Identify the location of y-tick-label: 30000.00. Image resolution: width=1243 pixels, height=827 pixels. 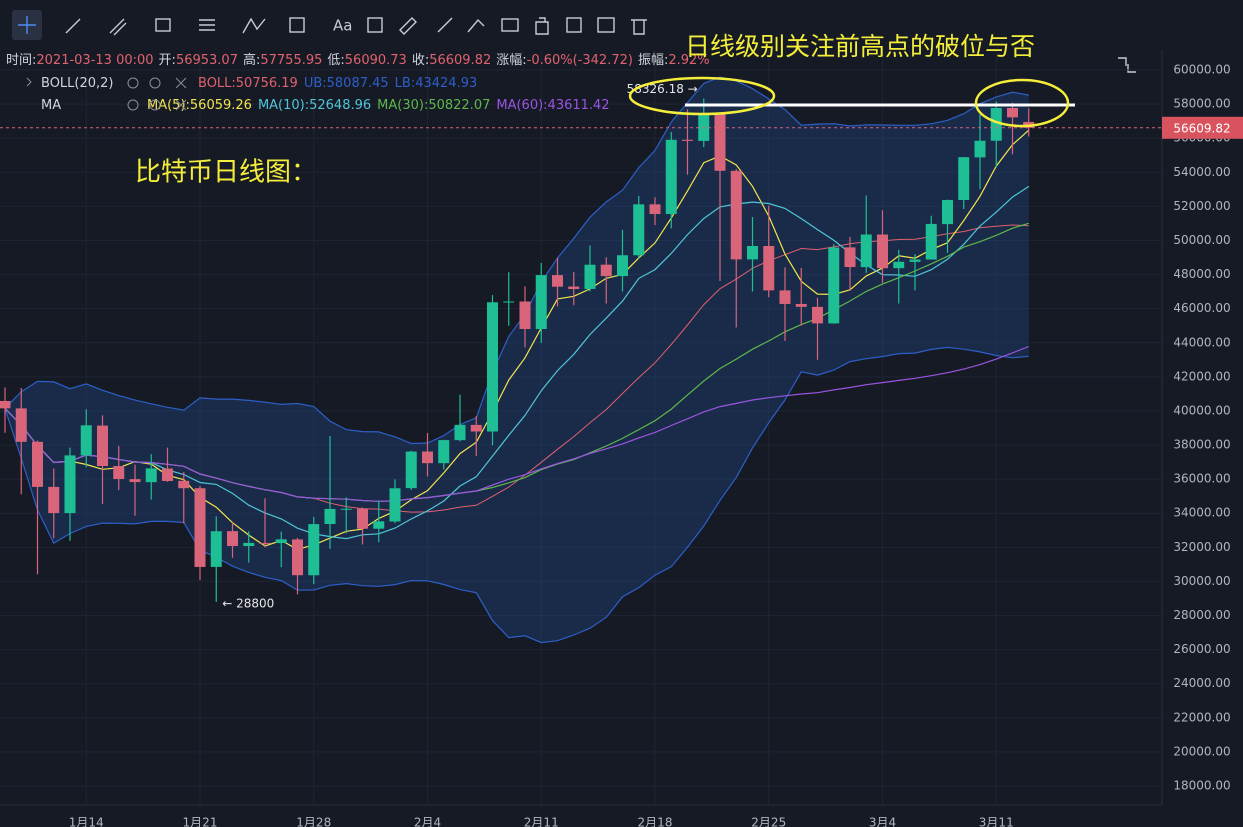
(1201, 581).